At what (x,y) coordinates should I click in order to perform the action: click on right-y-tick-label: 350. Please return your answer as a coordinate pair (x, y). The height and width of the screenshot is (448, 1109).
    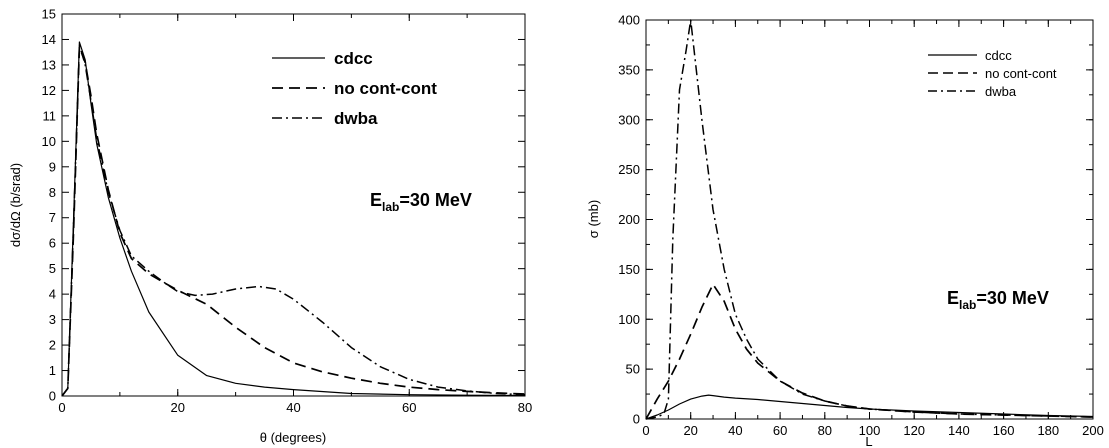
    Looking at the image, I should click on (629, 69).